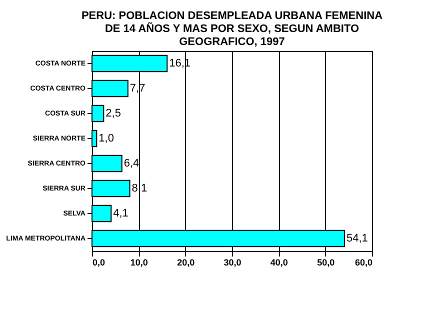 This screenshot has width=429, height=326. Describe the element at coordinates (232, 29) in the screenshot. I see `text: DE 14 AÑOS Y MAS POR SEXO, SEGUN AMBITO` at that location.